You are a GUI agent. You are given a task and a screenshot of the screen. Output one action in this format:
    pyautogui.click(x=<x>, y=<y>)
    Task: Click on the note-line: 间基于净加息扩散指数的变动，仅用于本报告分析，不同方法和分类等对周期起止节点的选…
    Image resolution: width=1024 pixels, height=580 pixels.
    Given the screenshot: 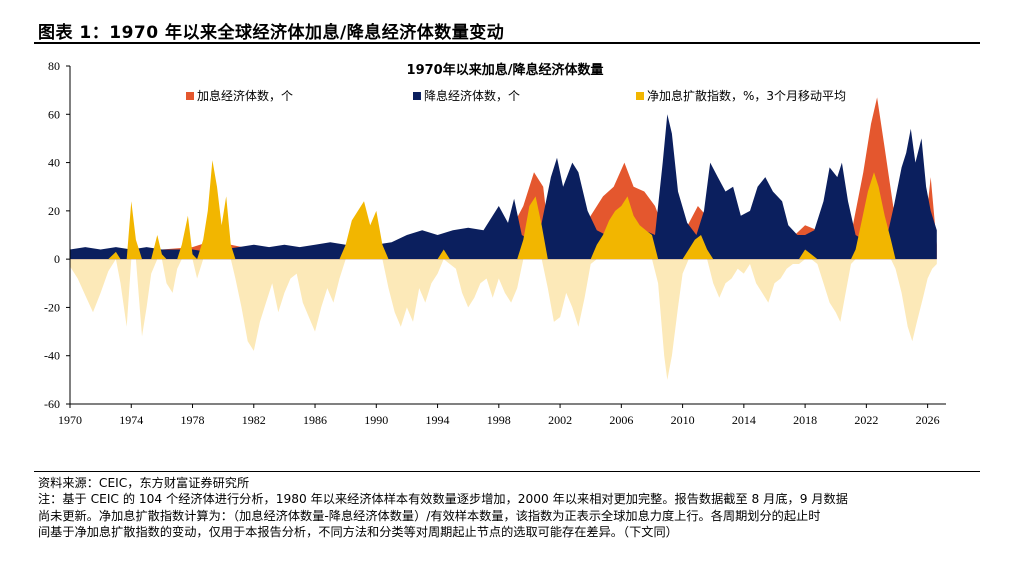 What is the action you would take?
    pyautogui.click(x=358, y=532)
    